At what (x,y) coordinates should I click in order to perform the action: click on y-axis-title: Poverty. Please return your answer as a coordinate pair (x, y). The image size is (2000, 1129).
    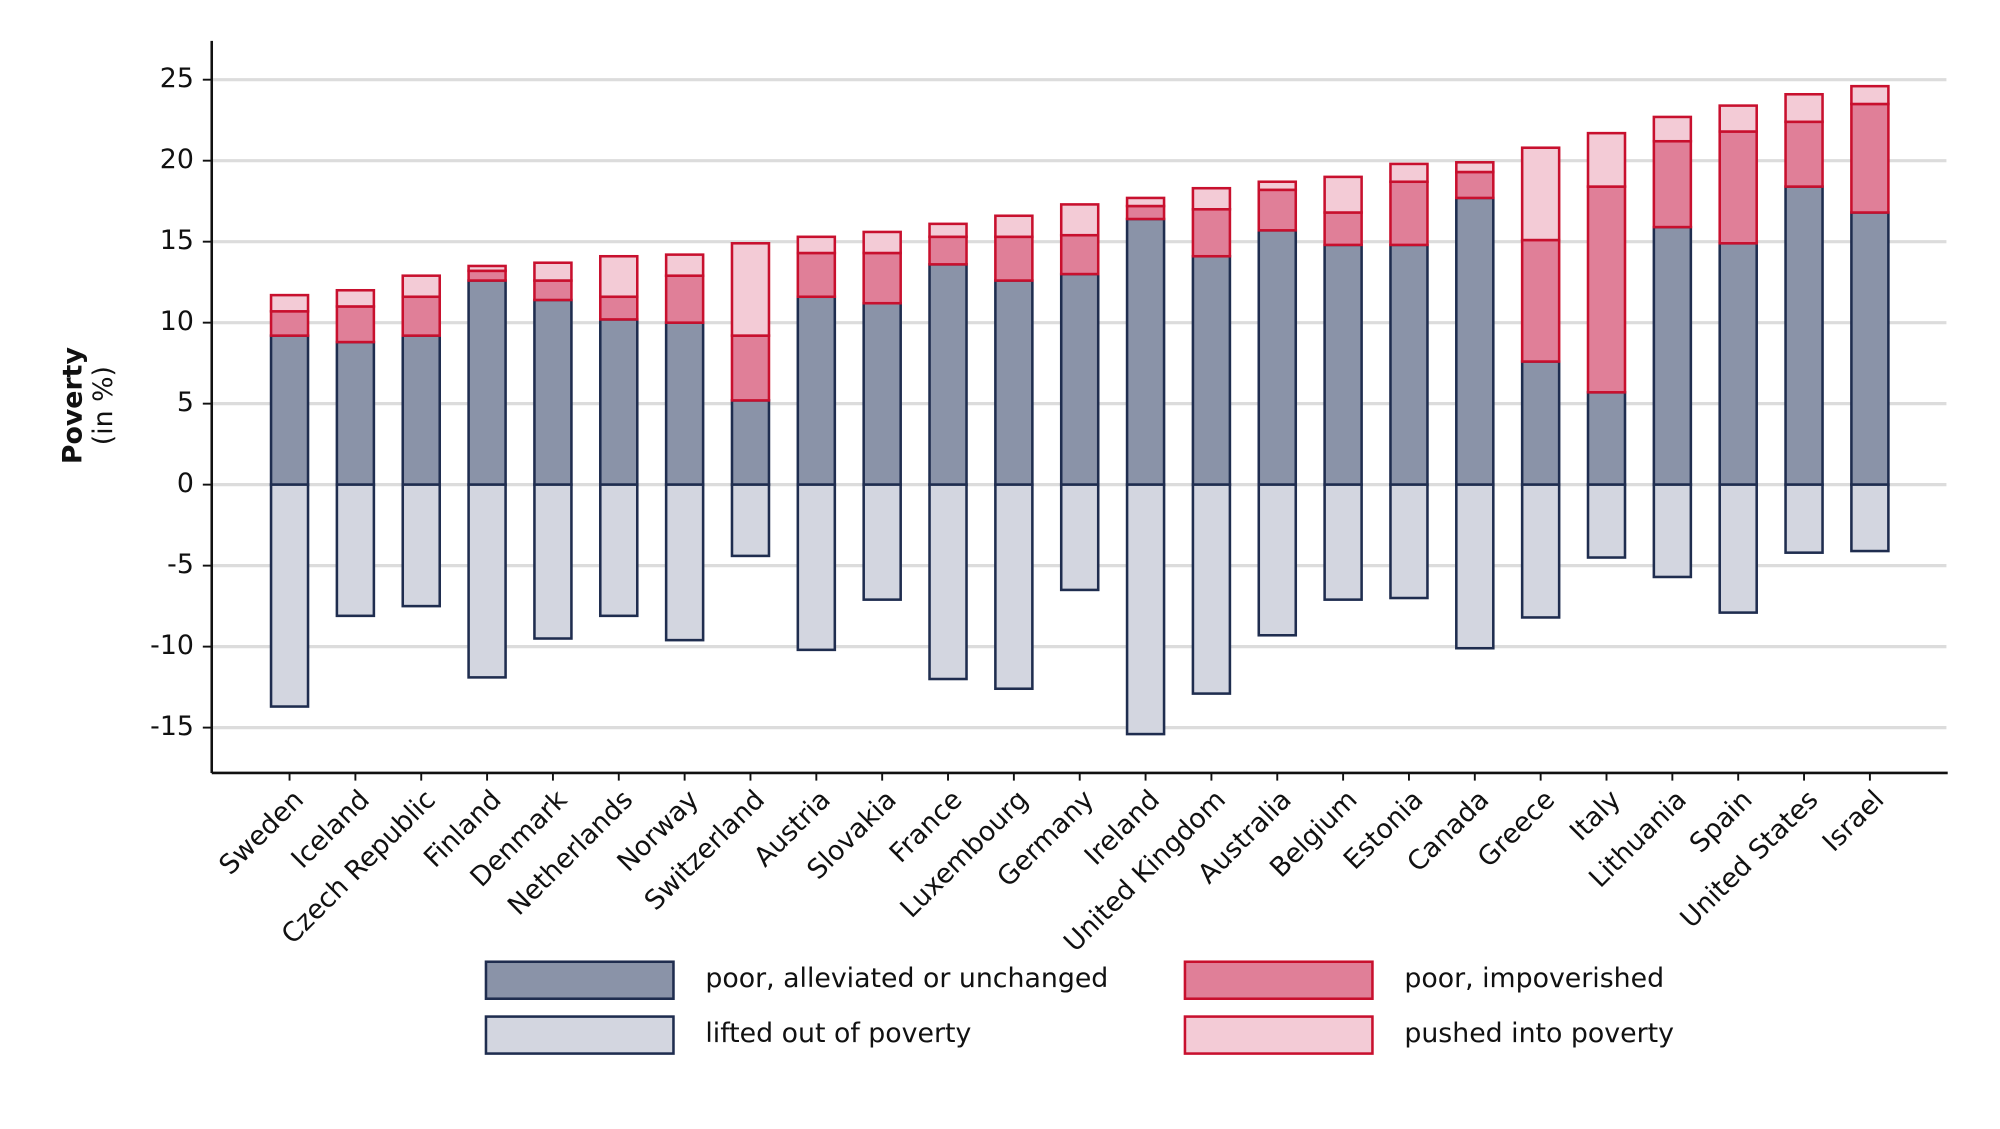
    Looking at the image, I should click on (72, 405).